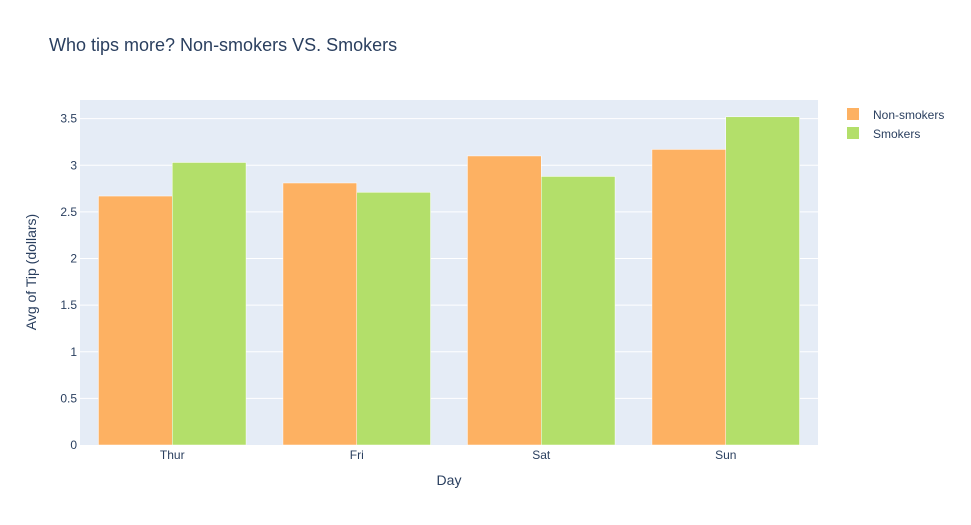 The height and width of the screenshot is (525, 971). What do you see at coordinates (73, 165) in the screenshot?
I see `y-tick-label: 3` at bounding box center [73, 165].